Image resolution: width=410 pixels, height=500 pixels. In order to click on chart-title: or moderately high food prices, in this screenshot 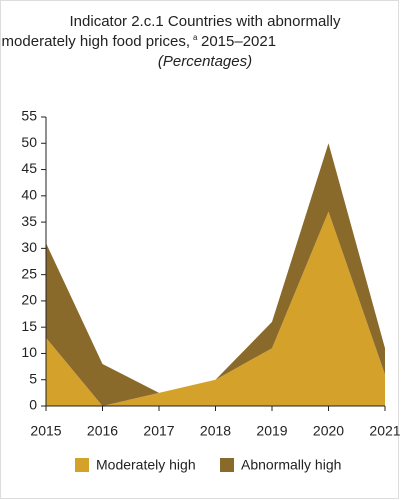, I will do `click(95, 41)`.